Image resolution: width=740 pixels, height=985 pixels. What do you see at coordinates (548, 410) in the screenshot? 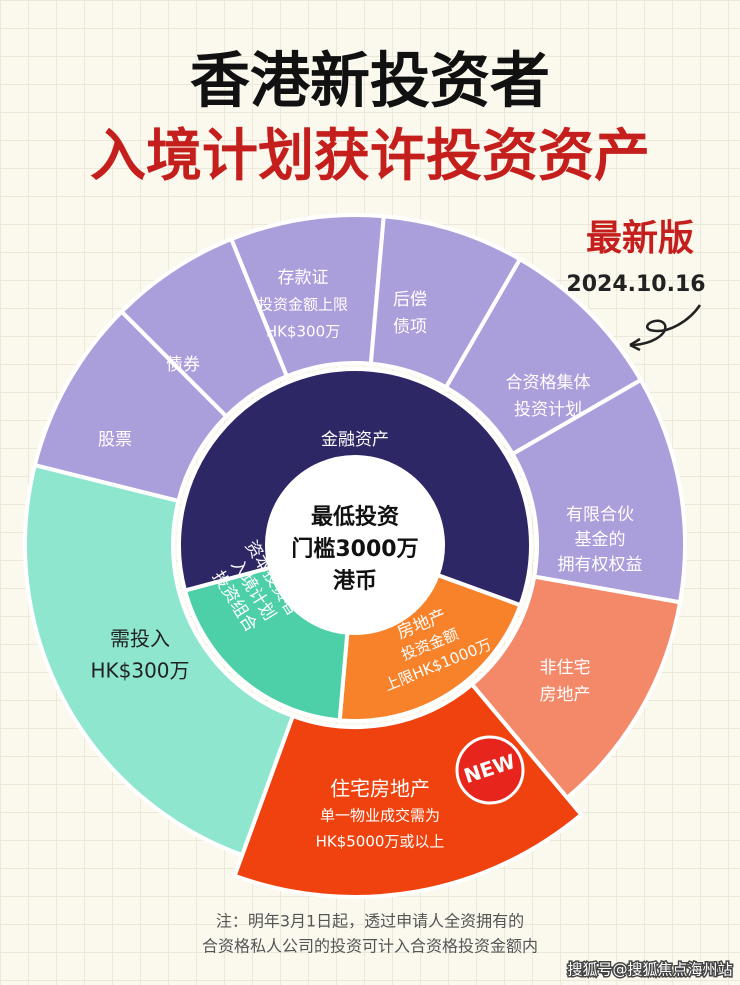
I see `segment-label: 投资计划` at bounding box center [548, 410].